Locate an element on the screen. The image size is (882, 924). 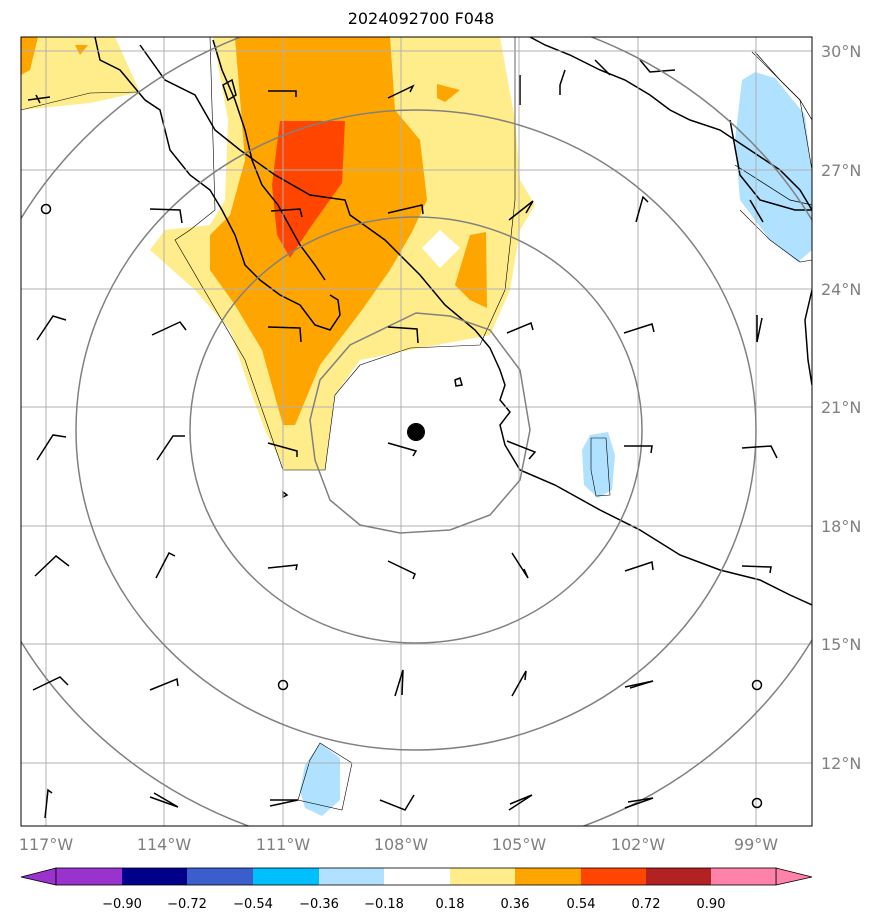
gulf-inner is located at coordinates (617, 77).